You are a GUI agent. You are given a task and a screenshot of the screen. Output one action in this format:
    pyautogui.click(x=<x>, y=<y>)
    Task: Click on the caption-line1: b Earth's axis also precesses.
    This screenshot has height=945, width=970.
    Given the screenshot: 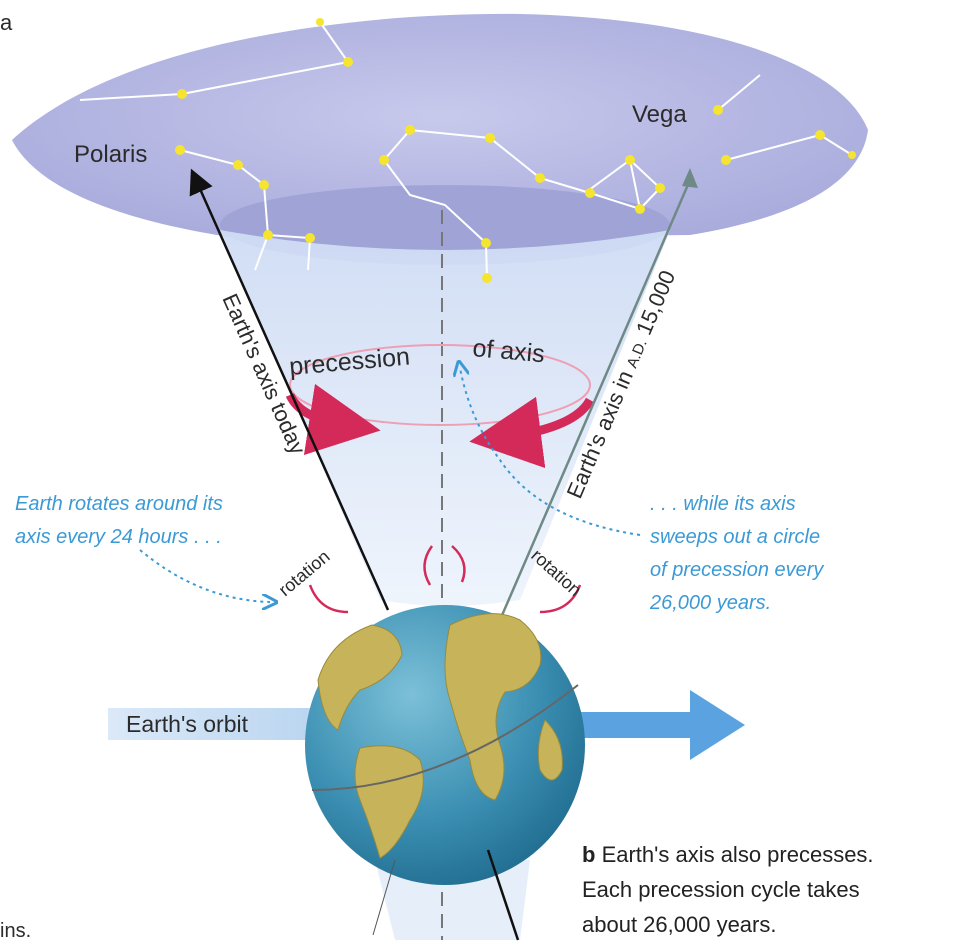 What is the action you would take?
    pyautogui.click(x=728, y=854)
    